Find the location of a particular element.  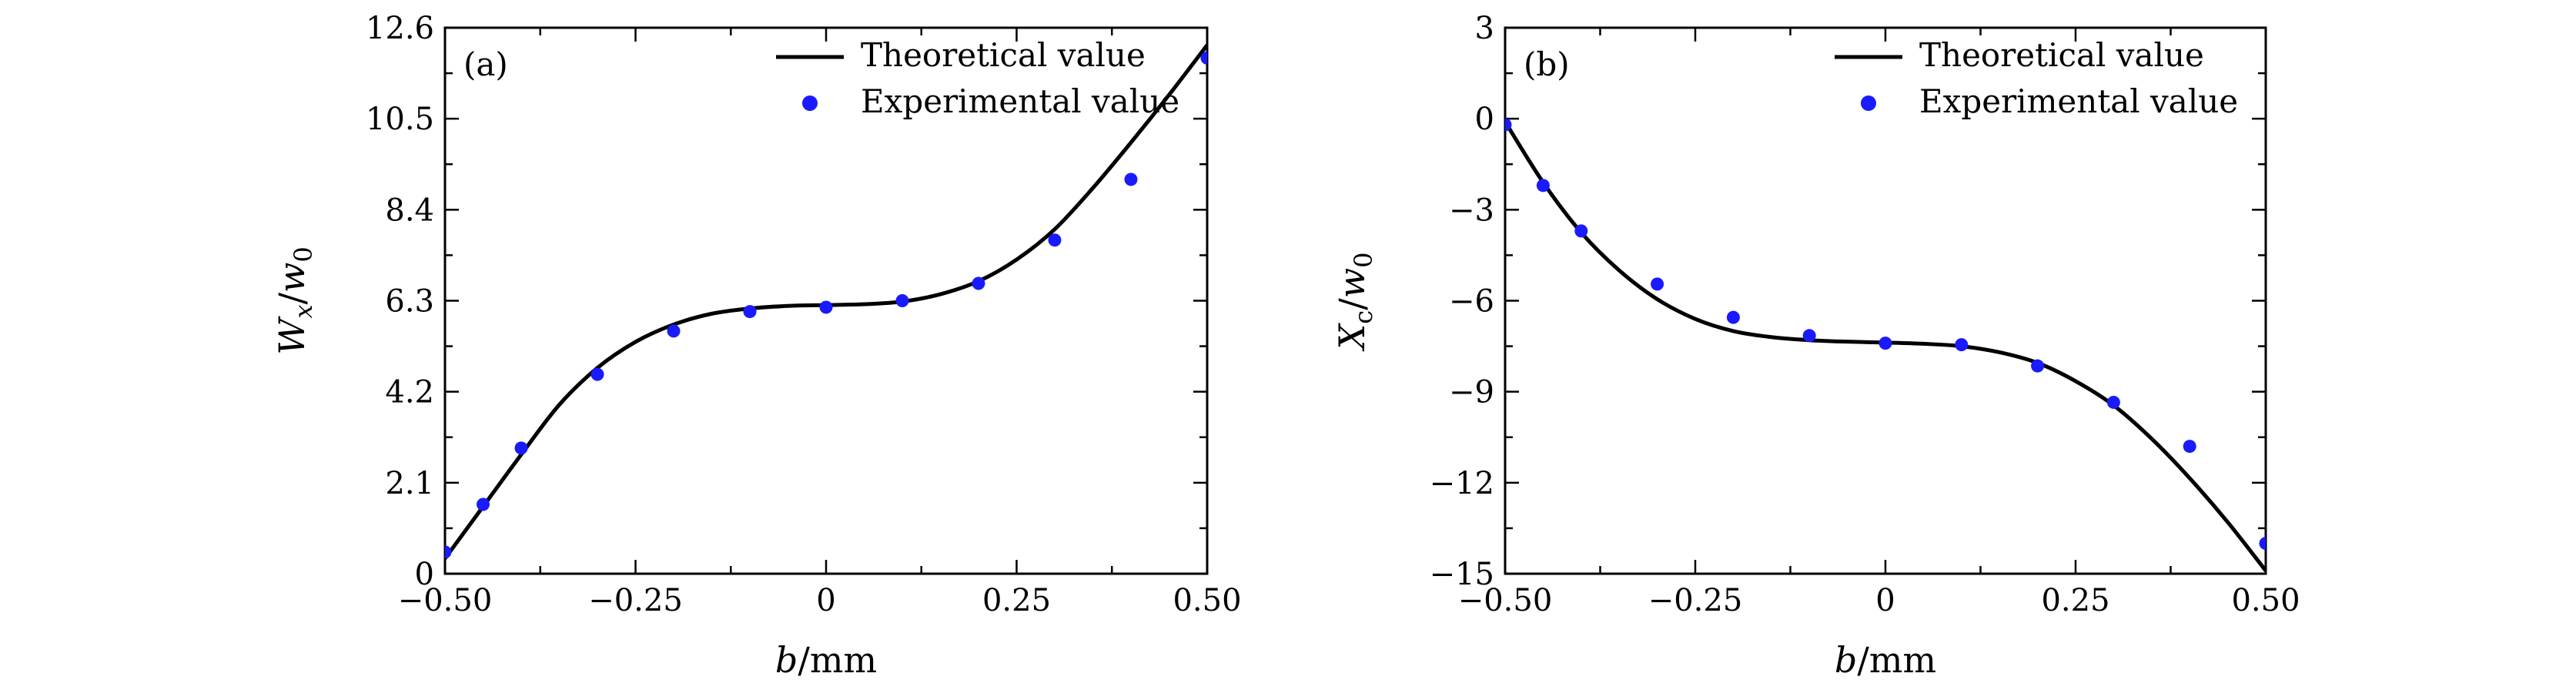

panel-label: (b) is located at coordinates (1547, 64).